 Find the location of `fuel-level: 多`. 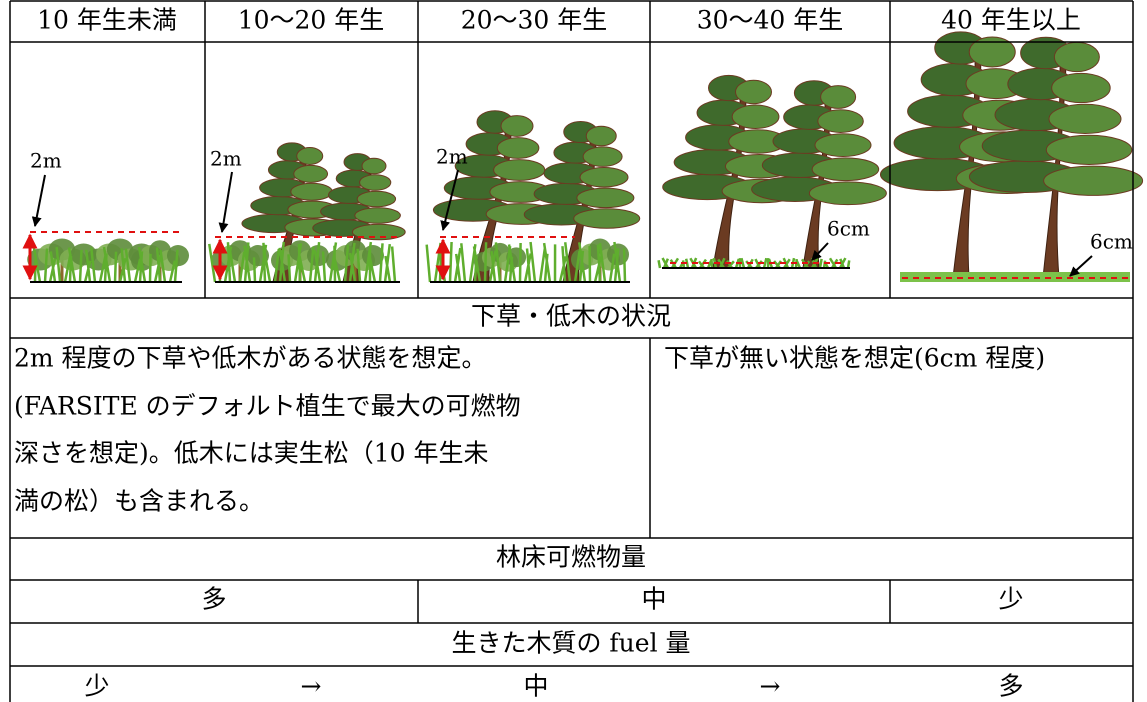

fuel-level: 多 is located at coordinates (213, 599).